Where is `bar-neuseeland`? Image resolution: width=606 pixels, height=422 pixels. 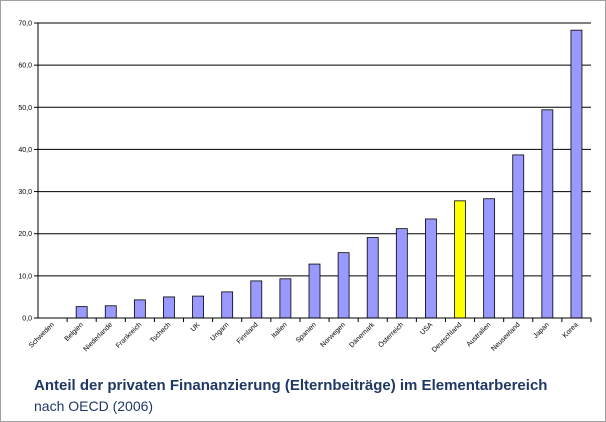 bar-neuseeland is located at coordinates (518, 236).